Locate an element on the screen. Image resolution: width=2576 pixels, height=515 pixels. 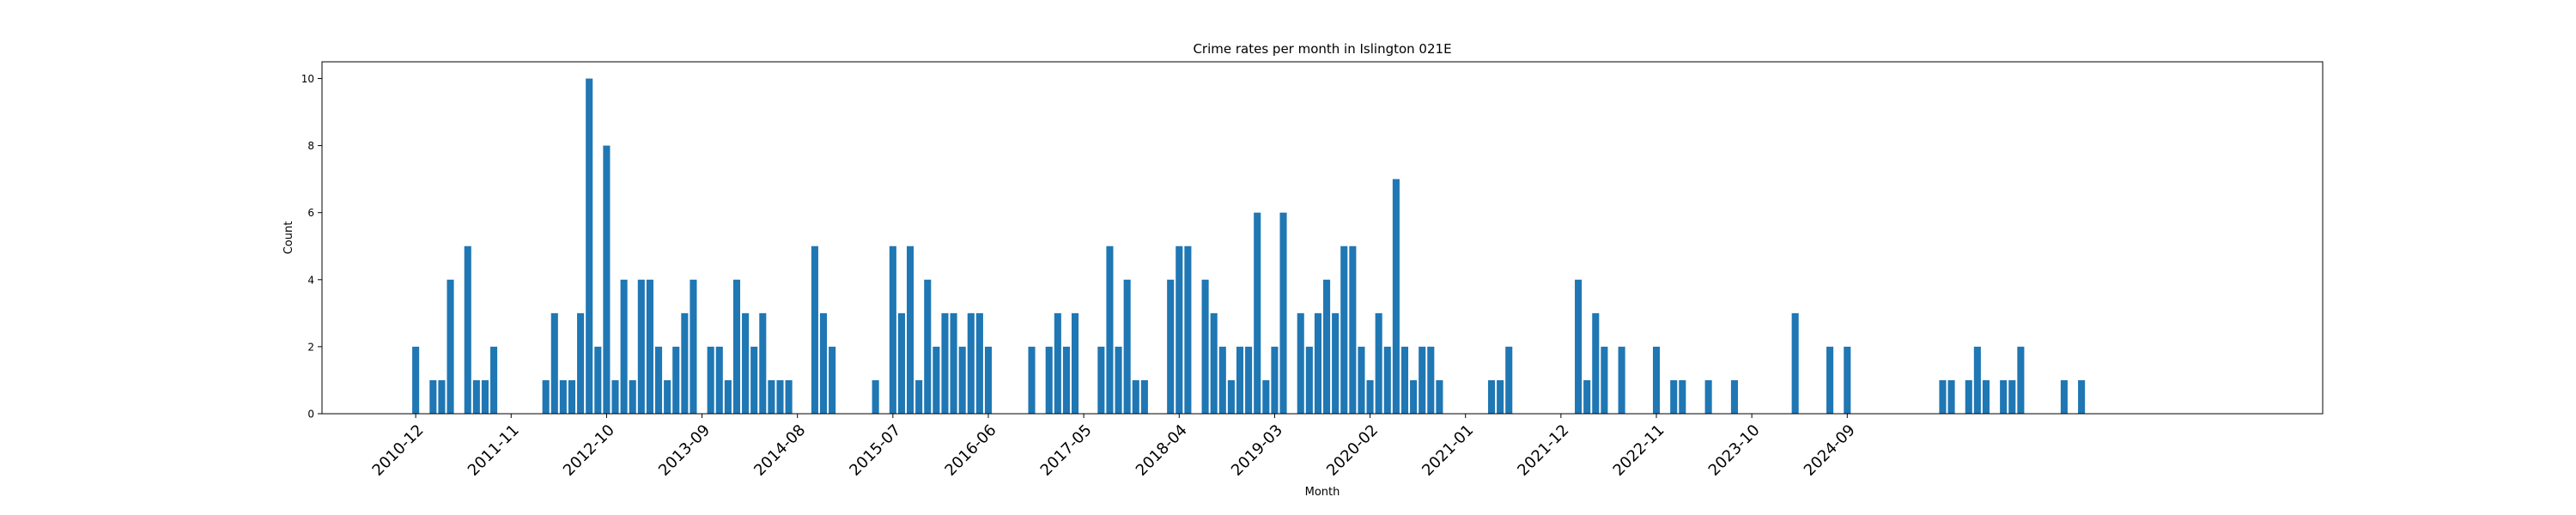
x-tick-label: 2024-09 is located at coordinates (1830, 450).